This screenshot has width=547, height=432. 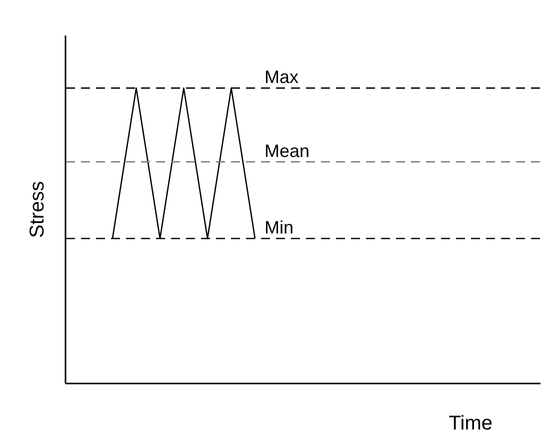 I want to click on ref-line-label: Max, so click(x=281, y=77).